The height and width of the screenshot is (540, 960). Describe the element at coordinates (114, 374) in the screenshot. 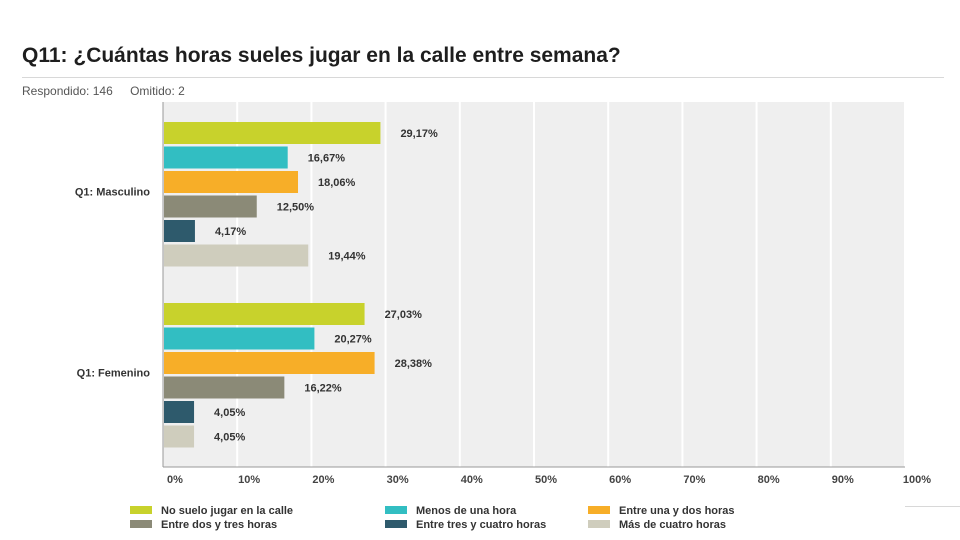

I see `category-label: Q1: Femenino` at that location.